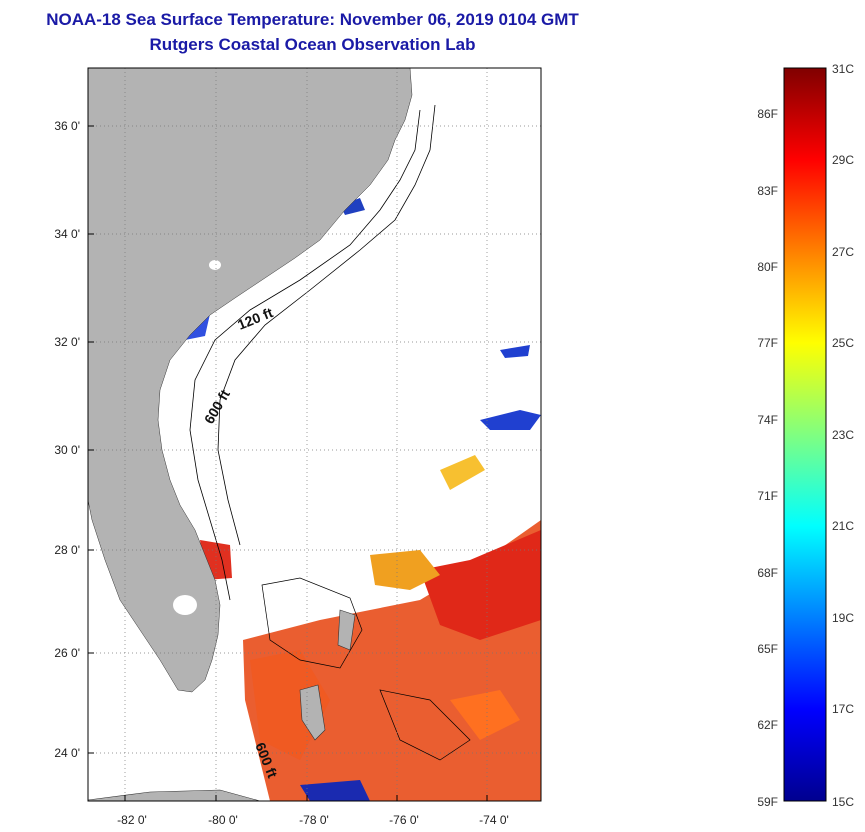 The width and height of the screenshot is (865, 832). Describe the element at coordinates (366, 669) in the screenshot. I see `isobath-bahamas` at that location.